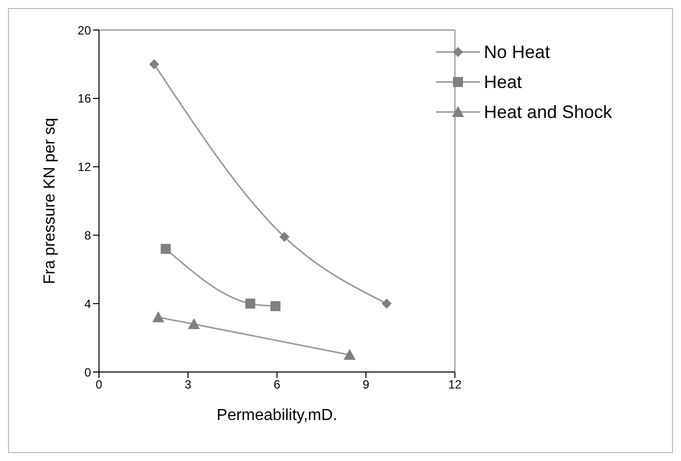 The height and width of the screenshot is (461, 681). I want to click on x-tick-label: 6, so click(277, 385).